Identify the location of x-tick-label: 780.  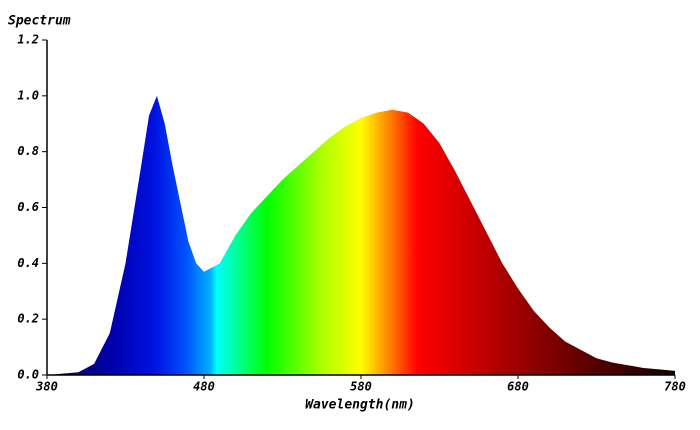
(675, 387).